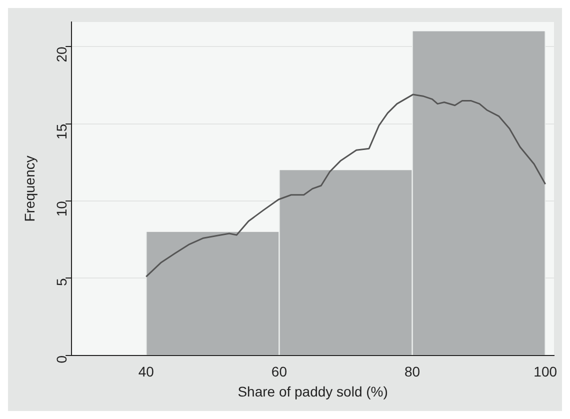  What do you see at coordinates (61, 54) in the screenshot?
I see `y-tick-label: 20` at bounding box center [61, 54].